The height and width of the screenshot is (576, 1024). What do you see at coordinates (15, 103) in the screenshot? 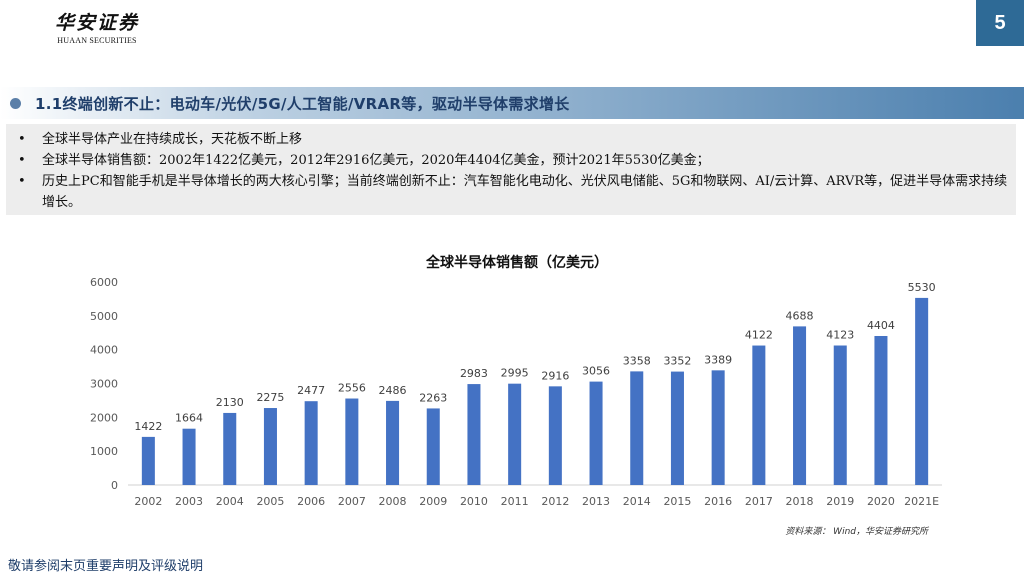
I see `section-bullet-icon` at bounding box center [15, 103].